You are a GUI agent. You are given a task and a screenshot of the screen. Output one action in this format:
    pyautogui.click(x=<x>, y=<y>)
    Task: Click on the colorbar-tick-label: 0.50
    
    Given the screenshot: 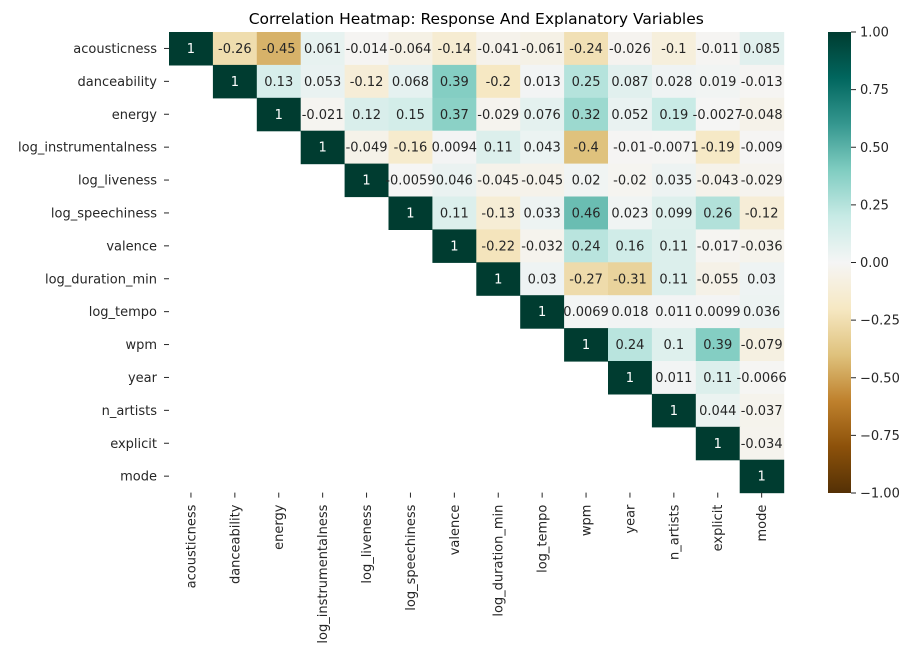 What is the action you would take?
    pyautogui.click(x=874, y=148)
    